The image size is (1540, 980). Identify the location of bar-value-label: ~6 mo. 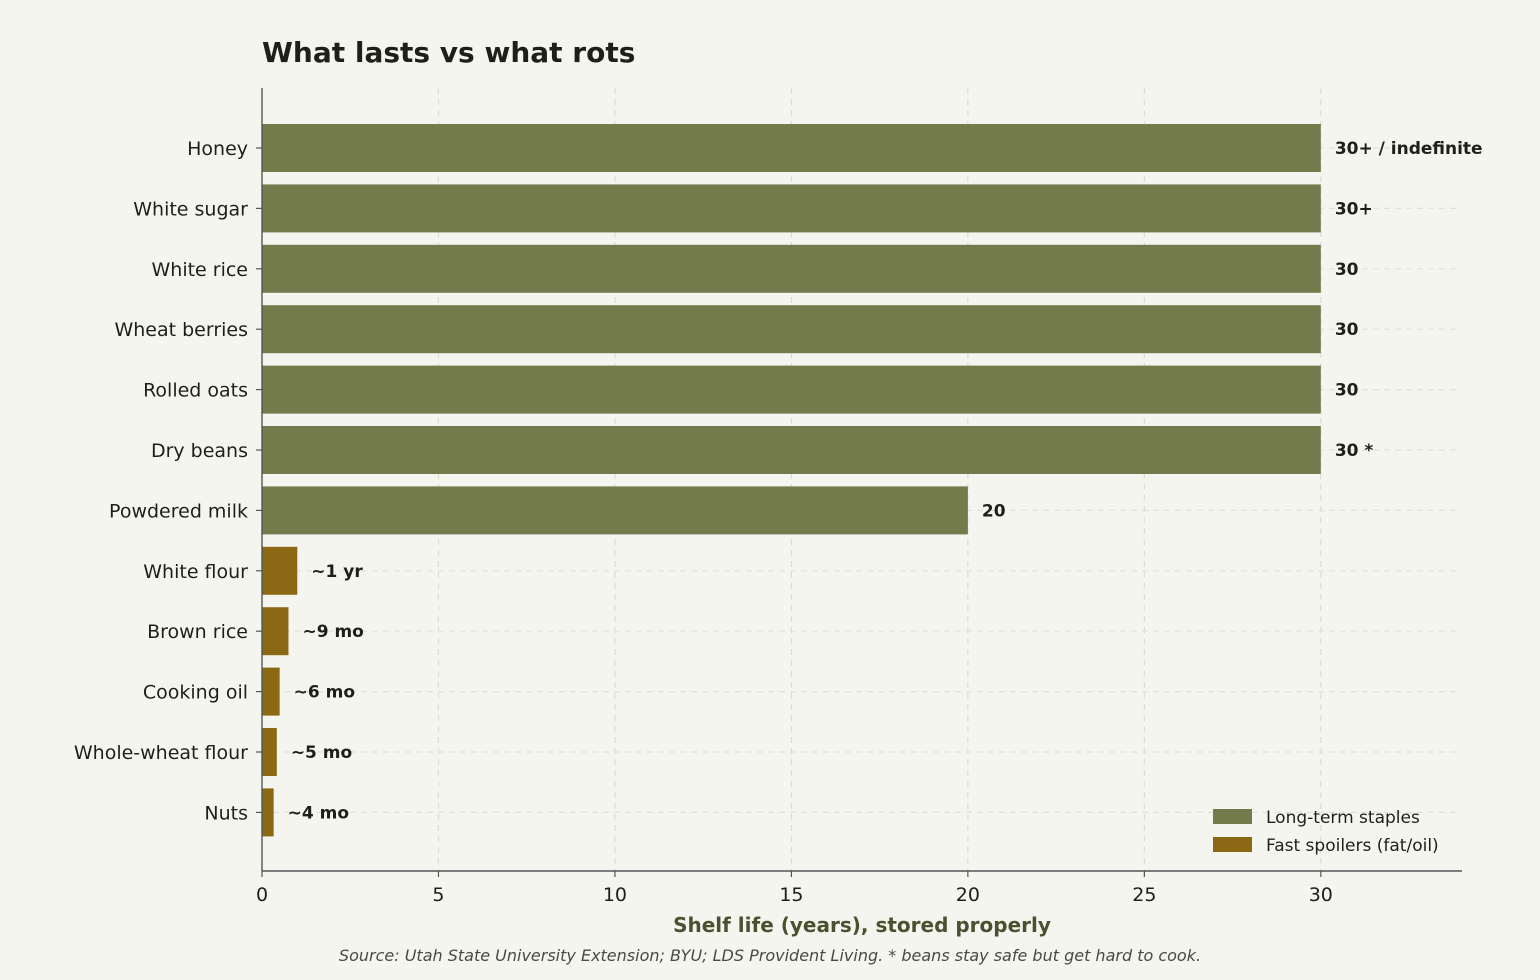
(324, 693).